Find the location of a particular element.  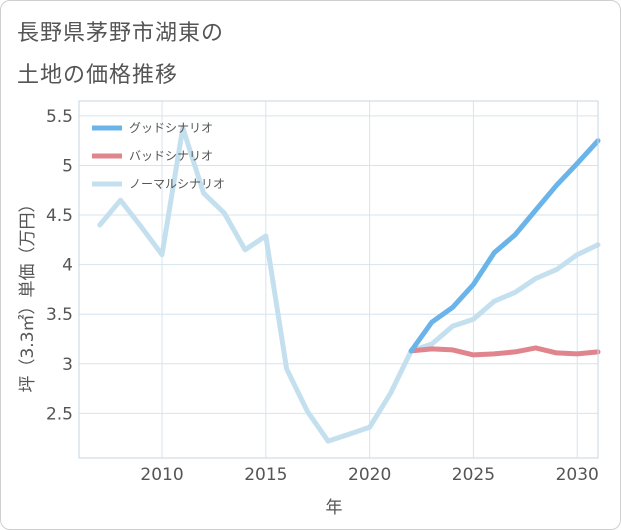

y-tick-label: 3 is located at coordinates (67, 365).